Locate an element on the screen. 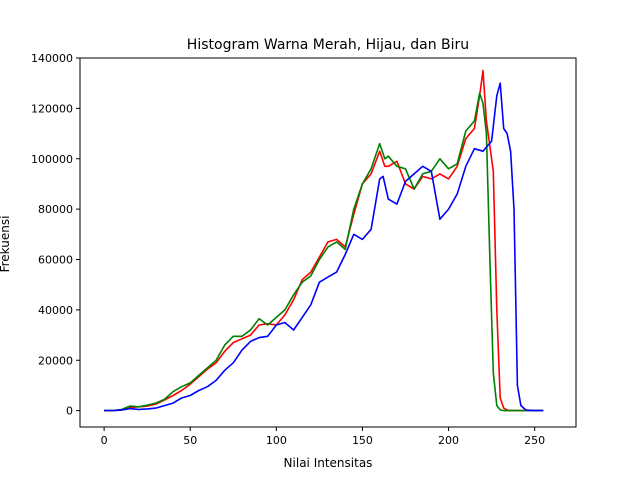 This screenshot has height=480, width=640. y-tick-label: 20000 is located at coordinates (55, 360).